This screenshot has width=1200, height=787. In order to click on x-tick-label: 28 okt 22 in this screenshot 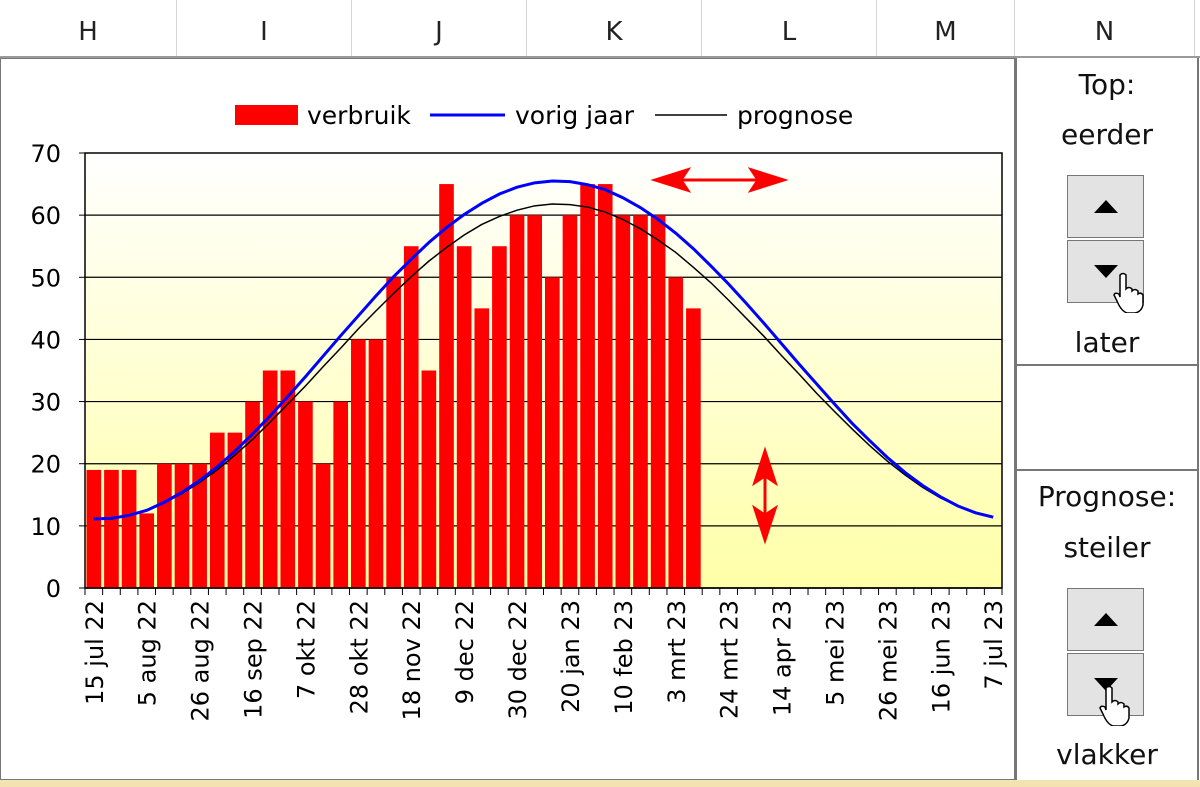, I will do `click(359, 657)`.